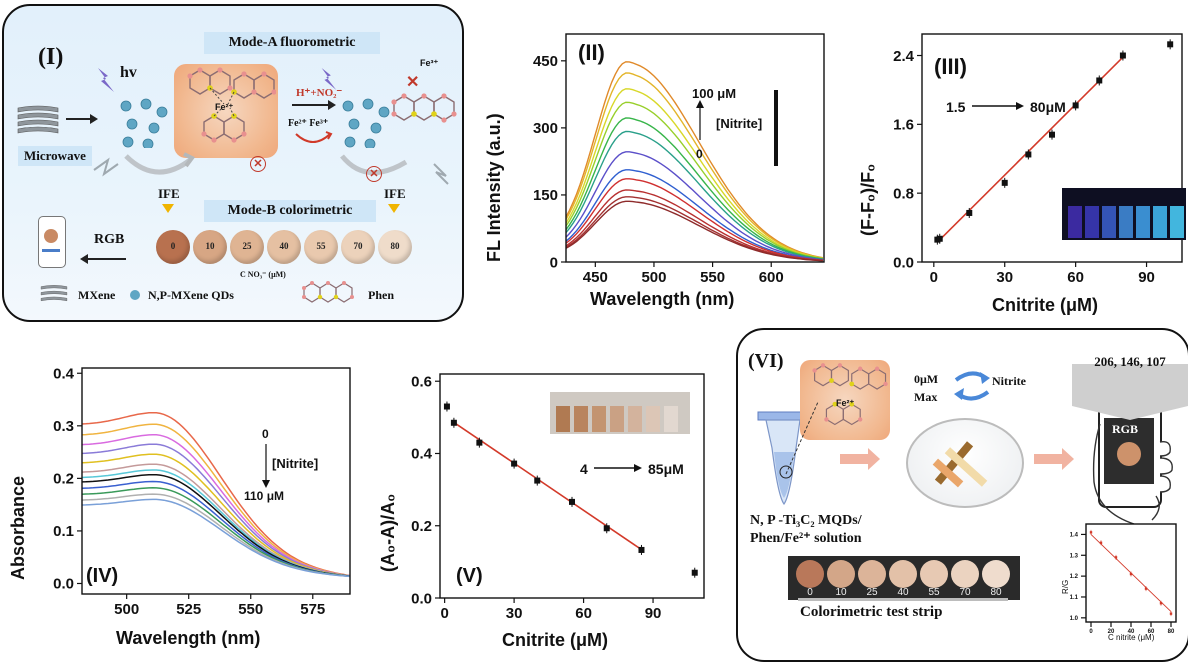 This screenshot has height=662, width=1188. I want to click on qds-legend-icon, so click(135, 295).